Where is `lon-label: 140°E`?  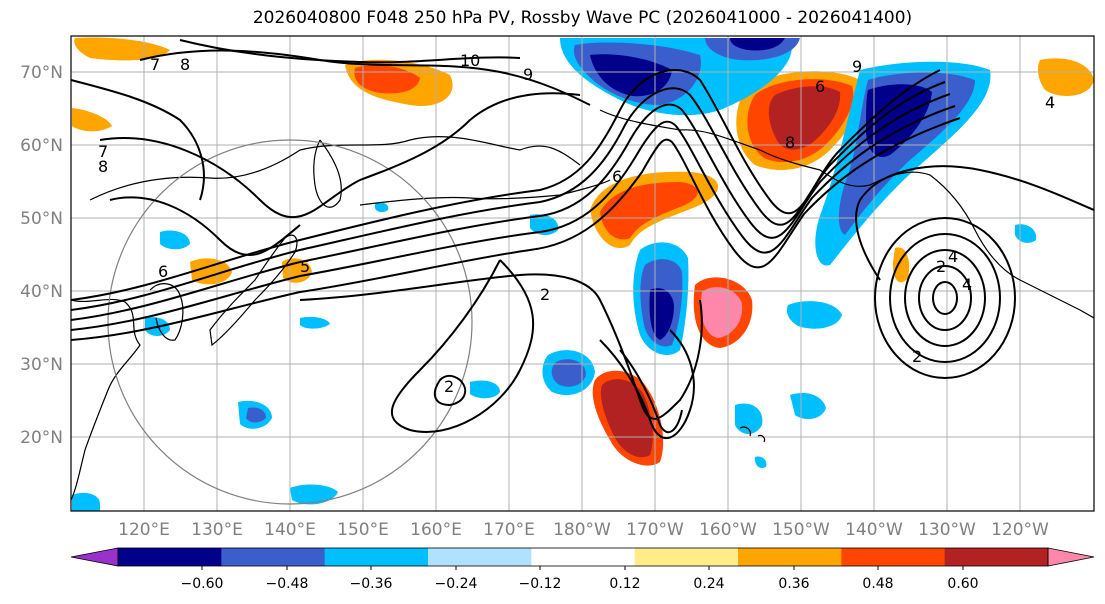 lon-label: 140°E is located at coordinates (290, 530).